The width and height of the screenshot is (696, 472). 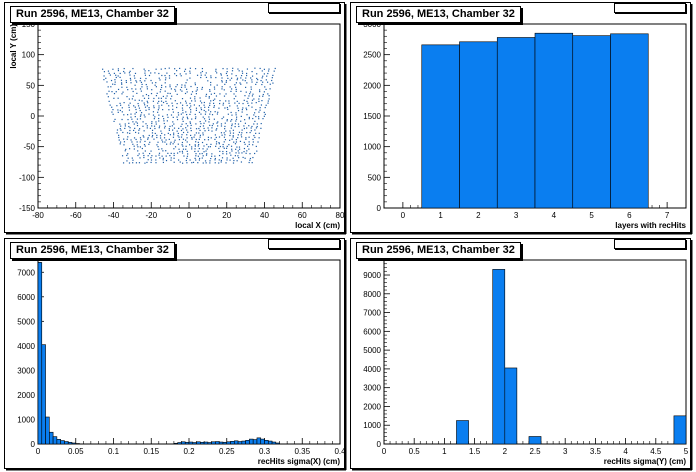 What do you see at coordinates (340, 215) in the screenshot?
I see `x-tick-label: 80` at bounding box center [340, 215].